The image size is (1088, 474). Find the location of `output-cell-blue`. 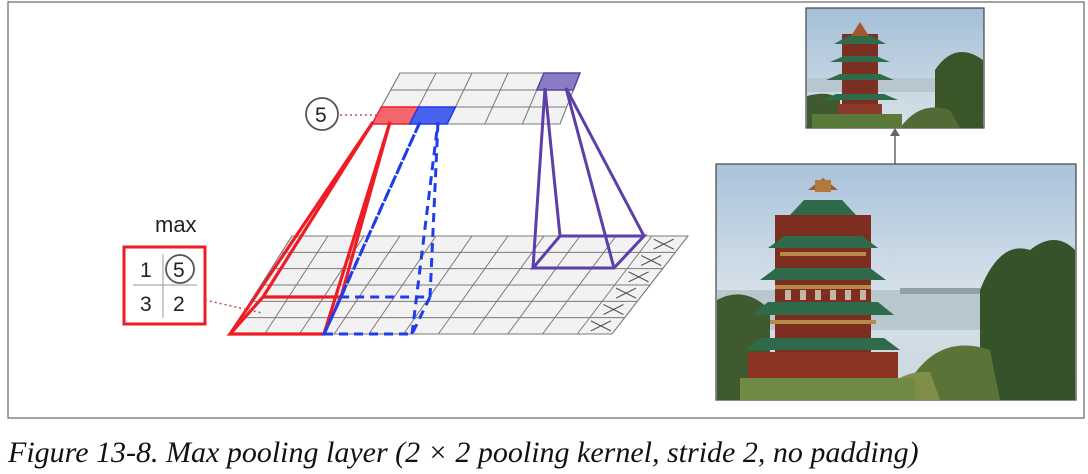

output-cell-blue is located at coordinates (432, 115).